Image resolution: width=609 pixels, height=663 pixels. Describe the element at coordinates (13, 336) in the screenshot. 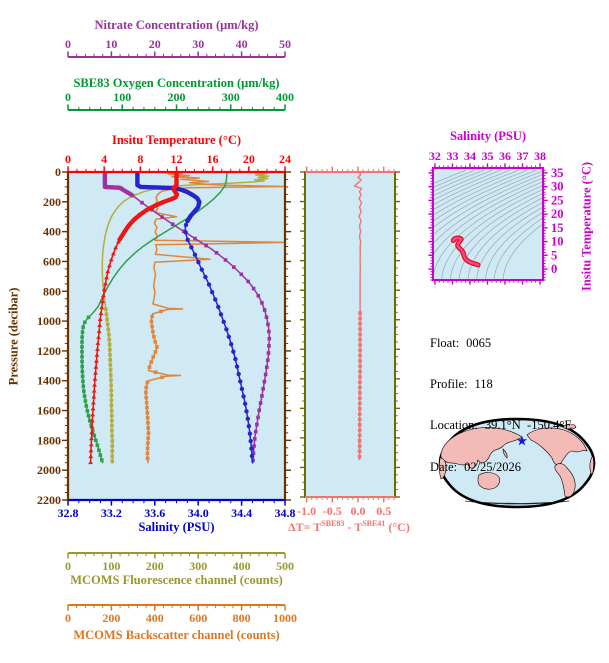

I see `pressure-axis-title: Pressure (decibar)` at that location.